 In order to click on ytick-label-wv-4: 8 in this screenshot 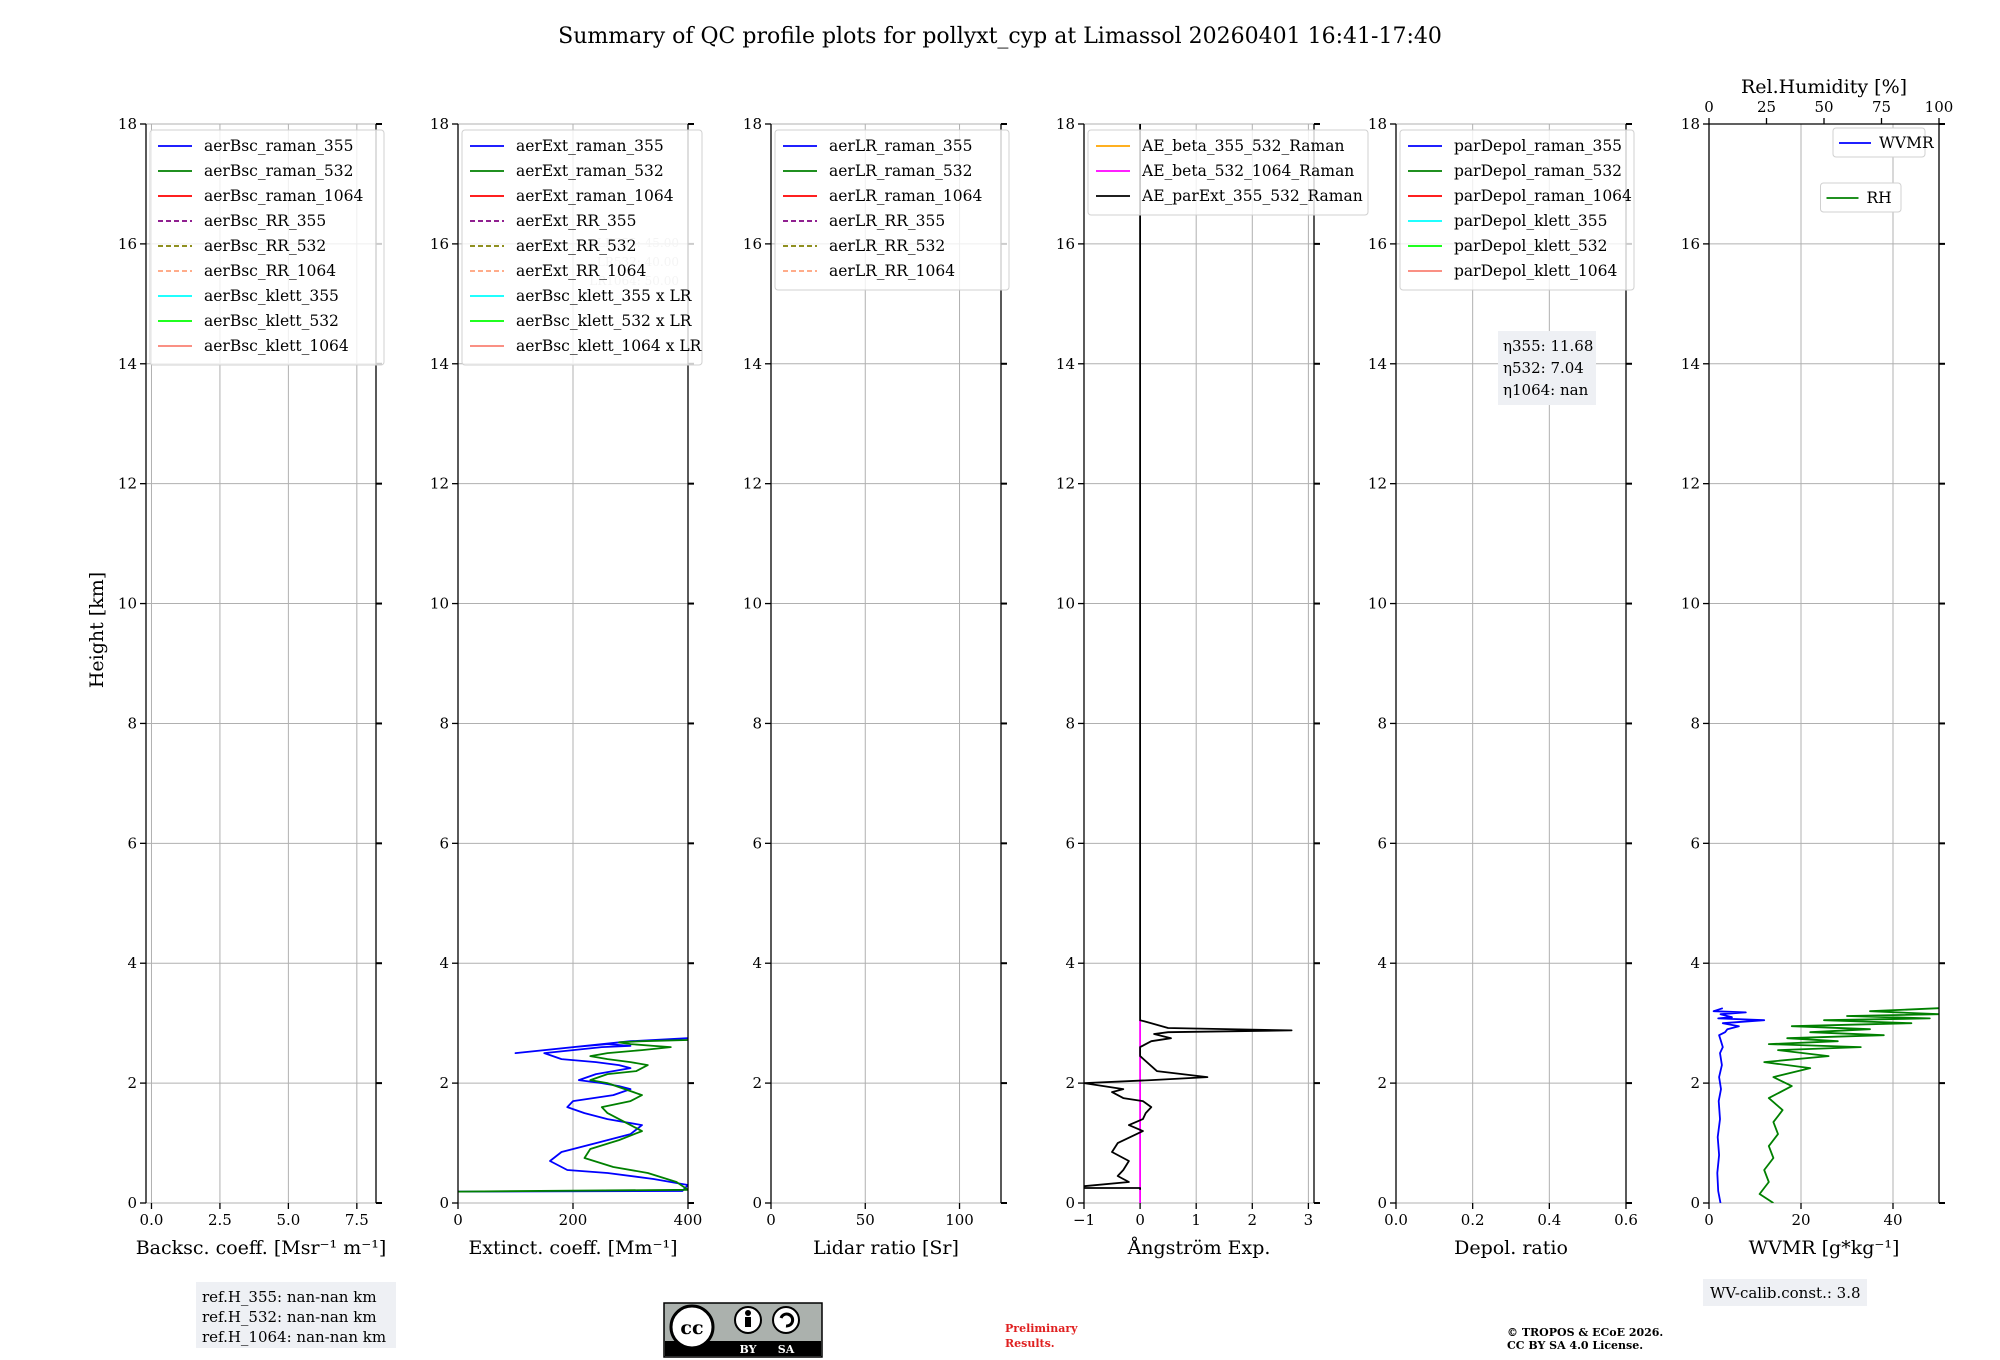, I will do `click(1695, 723)`.